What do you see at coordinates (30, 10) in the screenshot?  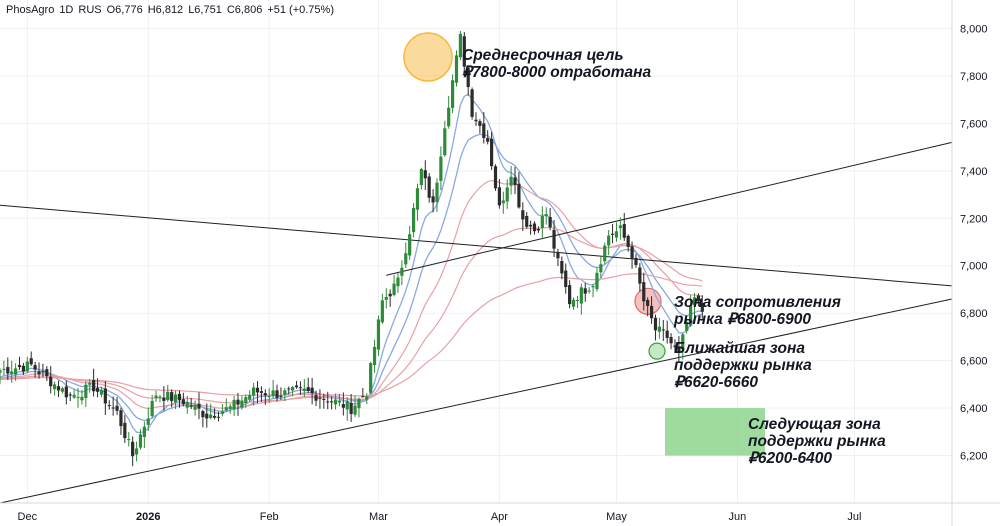 I see `symbol-name: PhosAgro` at bounding box center [30, 10].